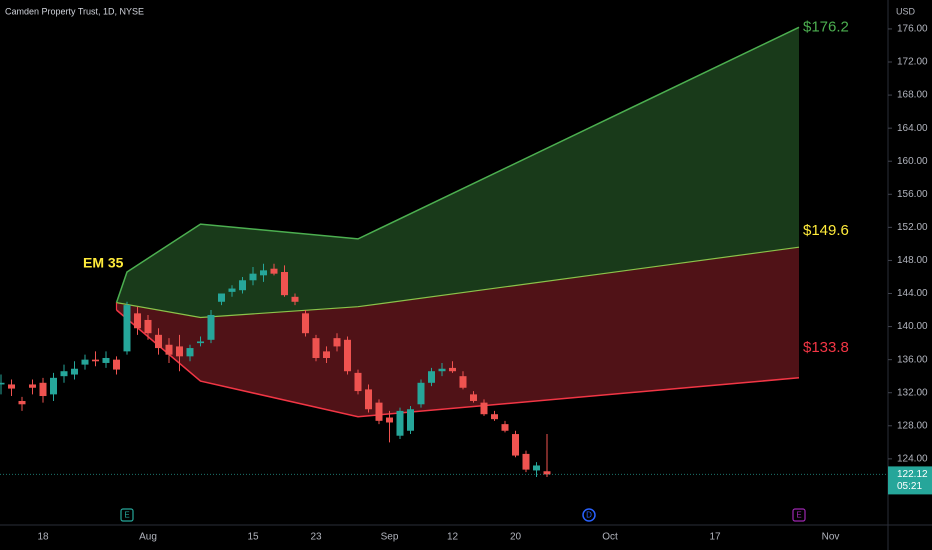 The width and height of the screenshot is (932, 550). What do you see at coordinates (715, 537) in the screenshot?
I see `x-tick-label: 17` at bounding box center [715, 537].